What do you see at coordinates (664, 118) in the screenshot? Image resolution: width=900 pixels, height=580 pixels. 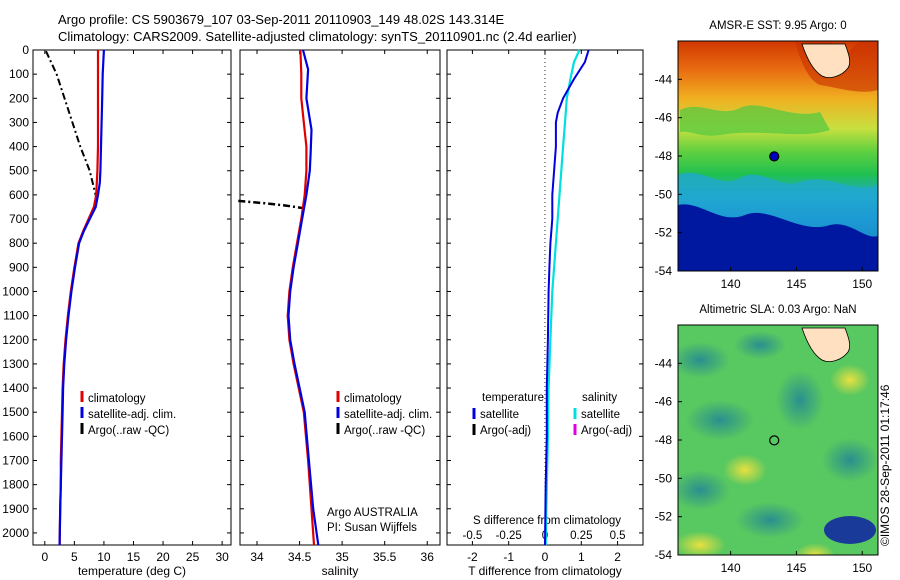 I see `sst-map-ytick-label: -46` at bounding box center [664, 118].